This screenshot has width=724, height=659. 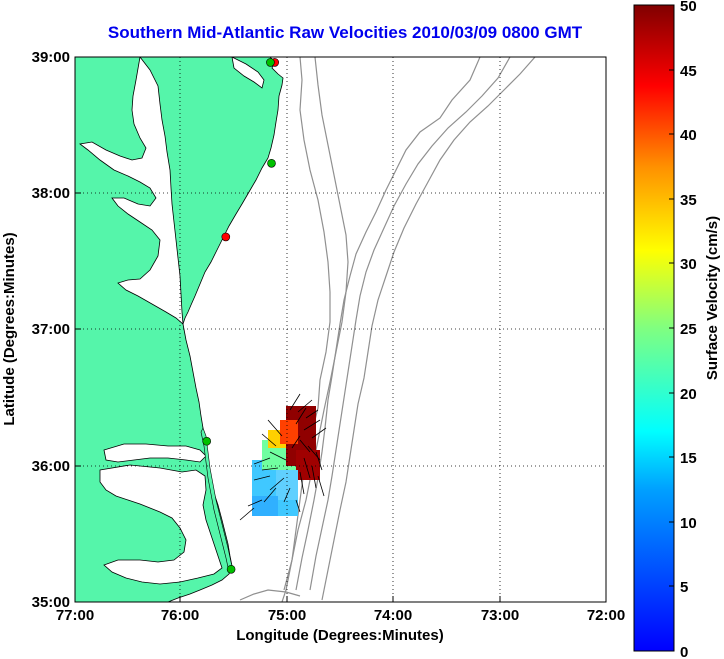 I want to click on velocity-vectors, so click(x=283, y=457).